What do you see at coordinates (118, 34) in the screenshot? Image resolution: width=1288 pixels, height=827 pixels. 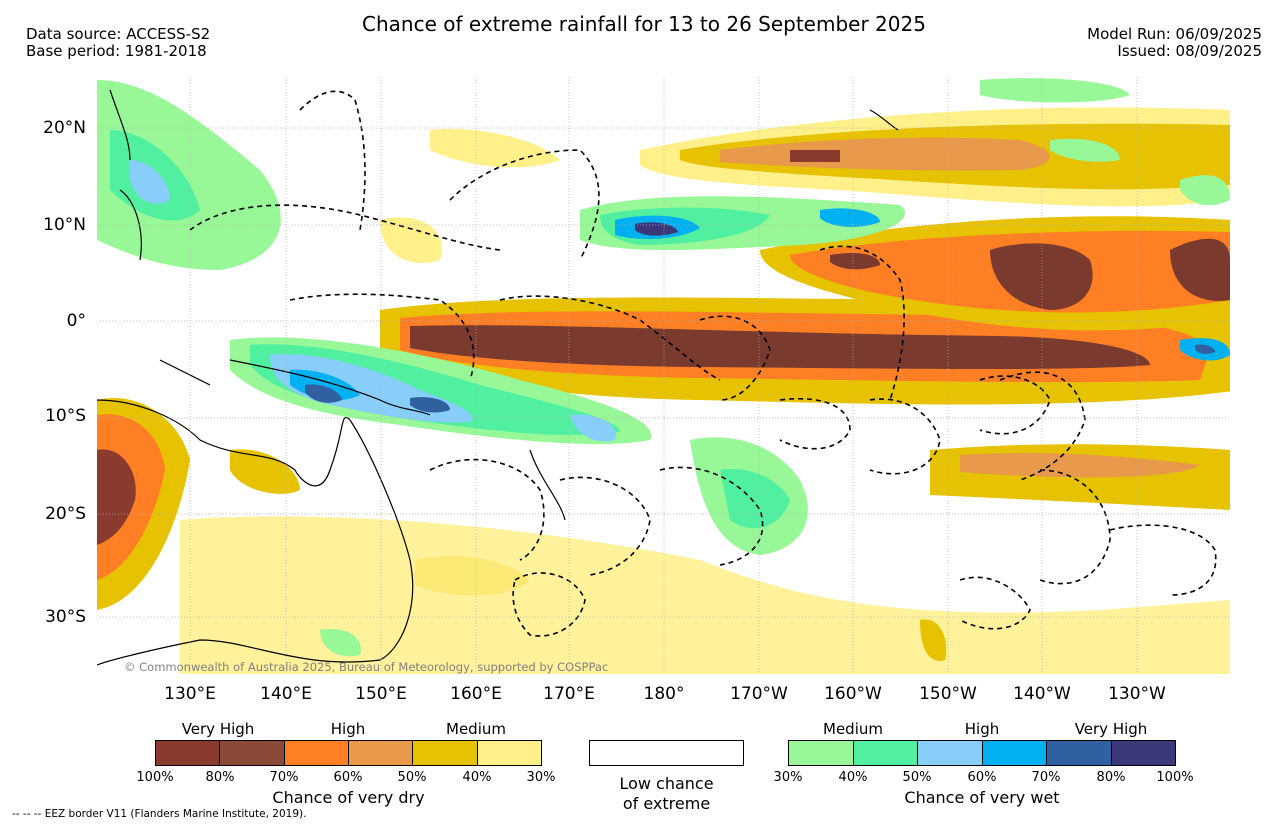 I see `data-source-text: Data source: ACCESS-S2` at bounding box center [118, 34].